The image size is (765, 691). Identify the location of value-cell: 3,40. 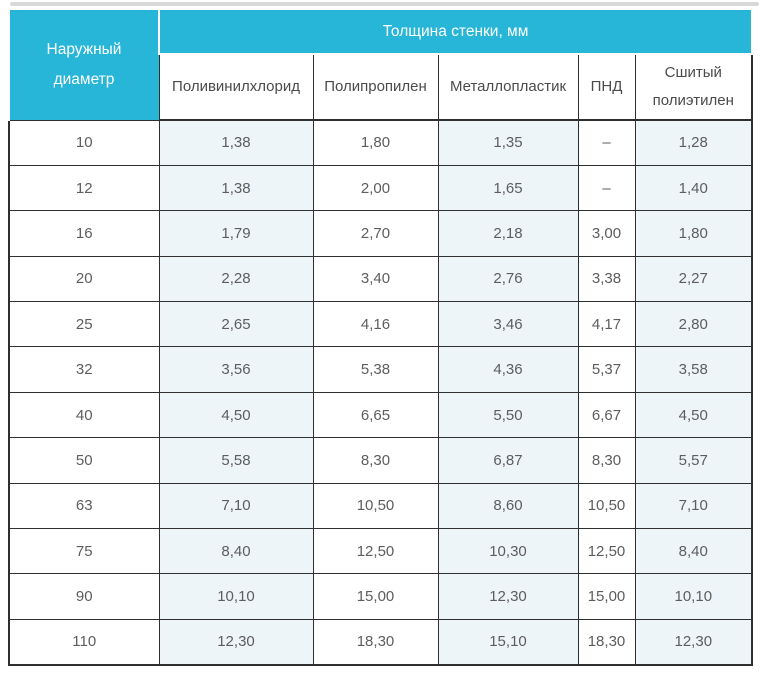
(375, 279).